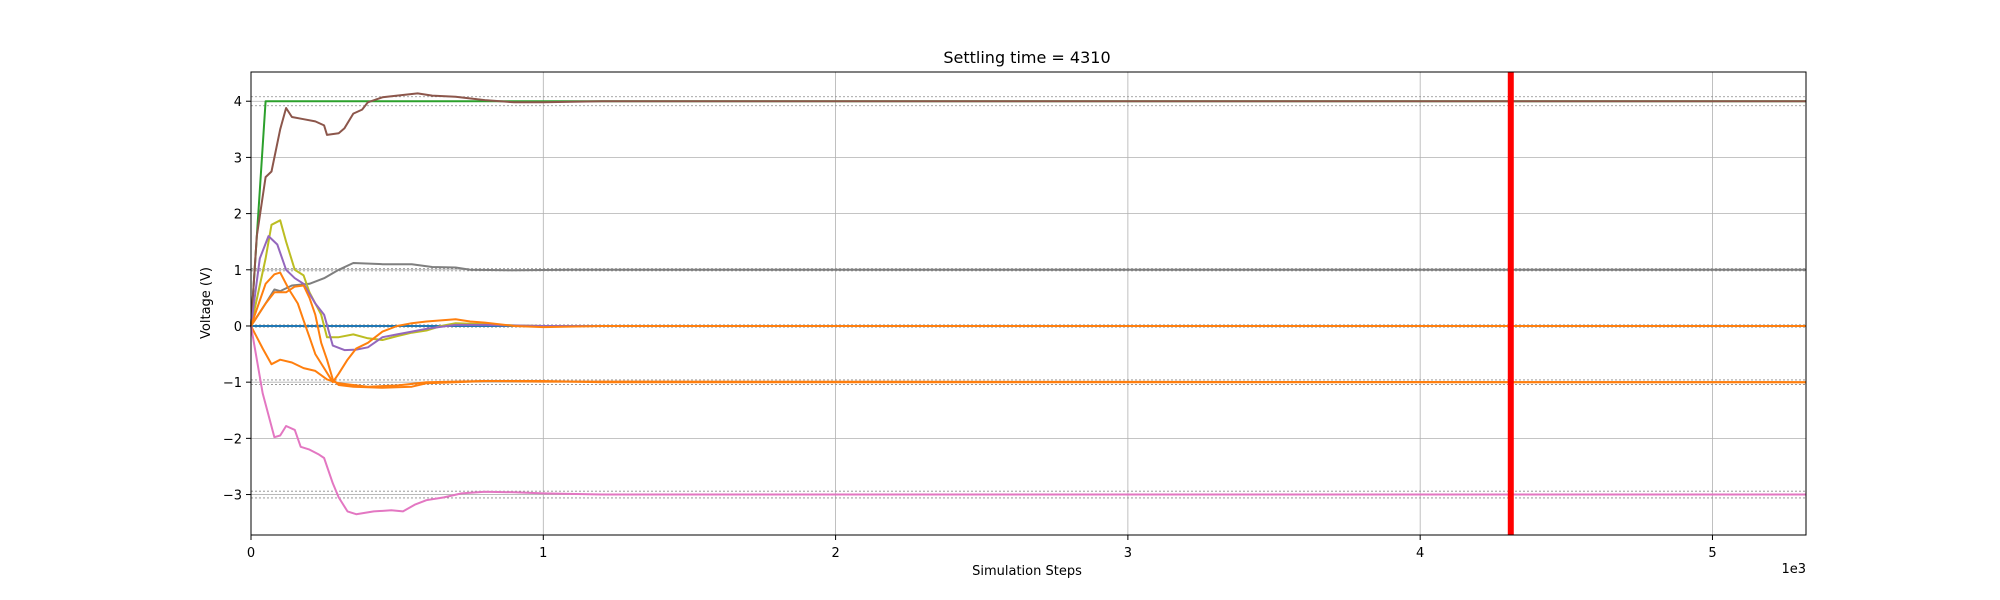 This screenshot has height=600, width=2000. Describe the element at coordinates (238, 158) in the screenshot. I see `y-tick-label: 3` at that location.